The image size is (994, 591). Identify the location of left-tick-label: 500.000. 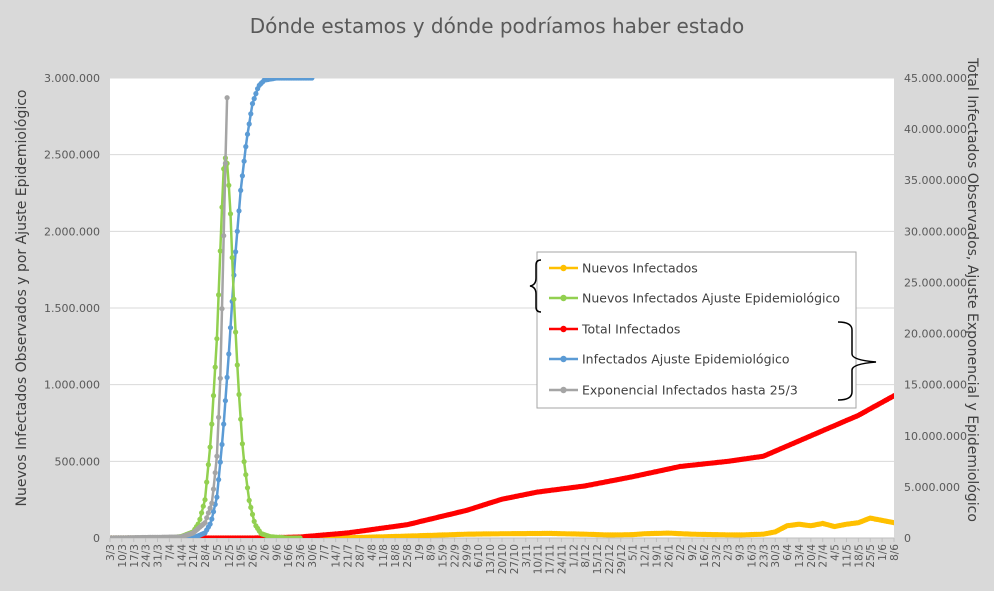
(78, 461).